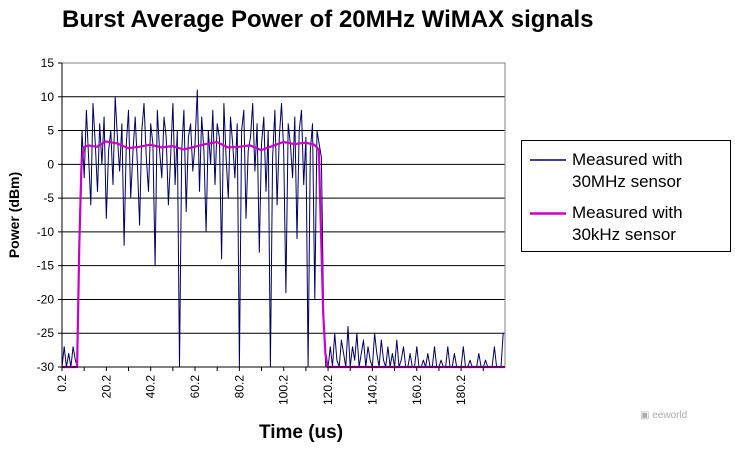 This screenshot has width=735, height=451. I want to click on legend-label: 30MHz sensor, so click(627, 181).